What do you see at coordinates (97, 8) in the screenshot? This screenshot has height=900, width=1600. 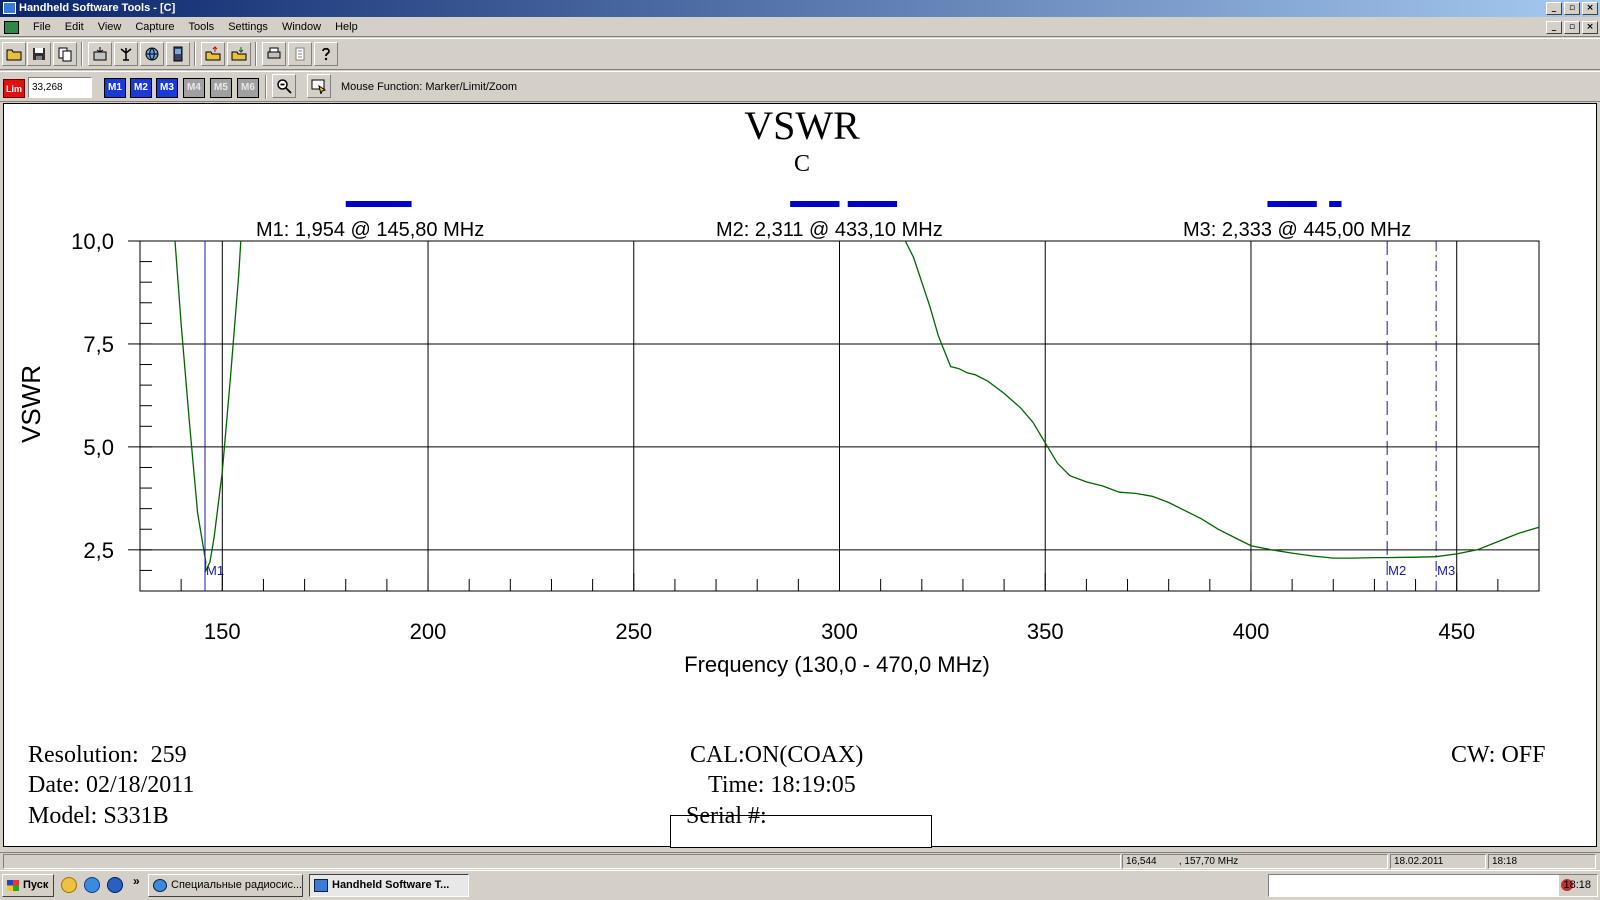 I see `window-title: Handheld Software Tools - [C]` at bounding box center [97, 8].